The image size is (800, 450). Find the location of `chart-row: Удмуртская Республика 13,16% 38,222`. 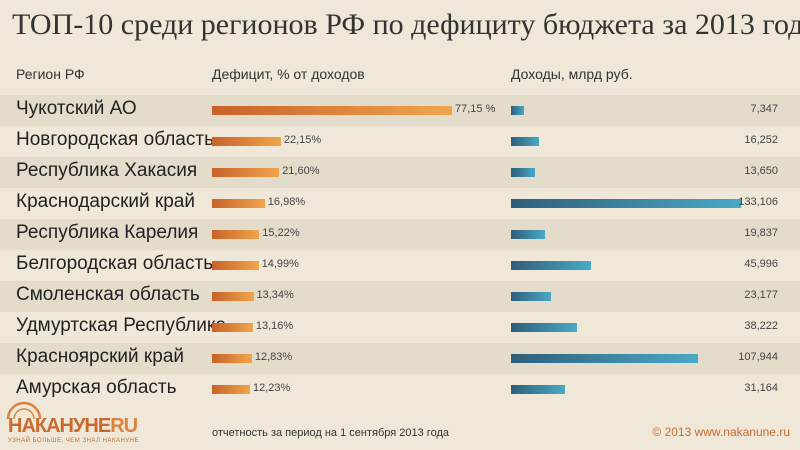

chart-row: Удмуртская Республика 13,16% 38,222 is located at coordinates (400, 327).